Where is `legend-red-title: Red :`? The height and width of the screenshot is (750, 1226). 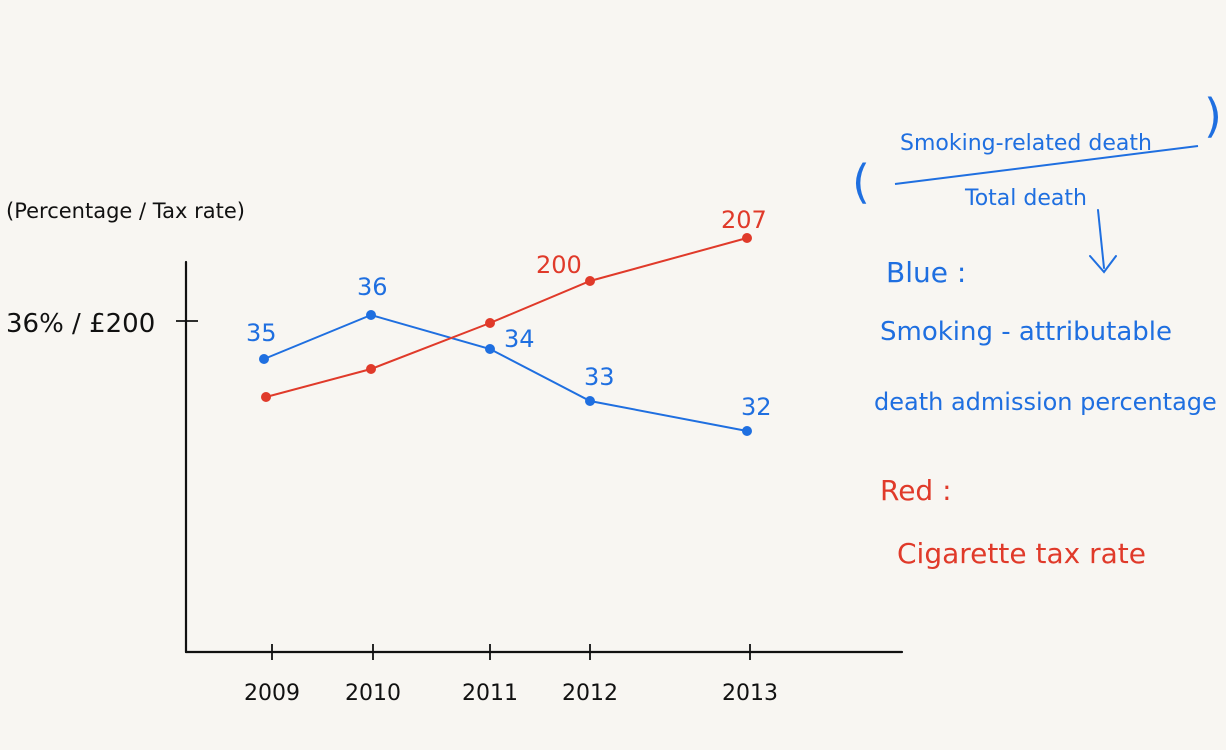
legend-red-title: Red : is located at coordinates (916, 490).